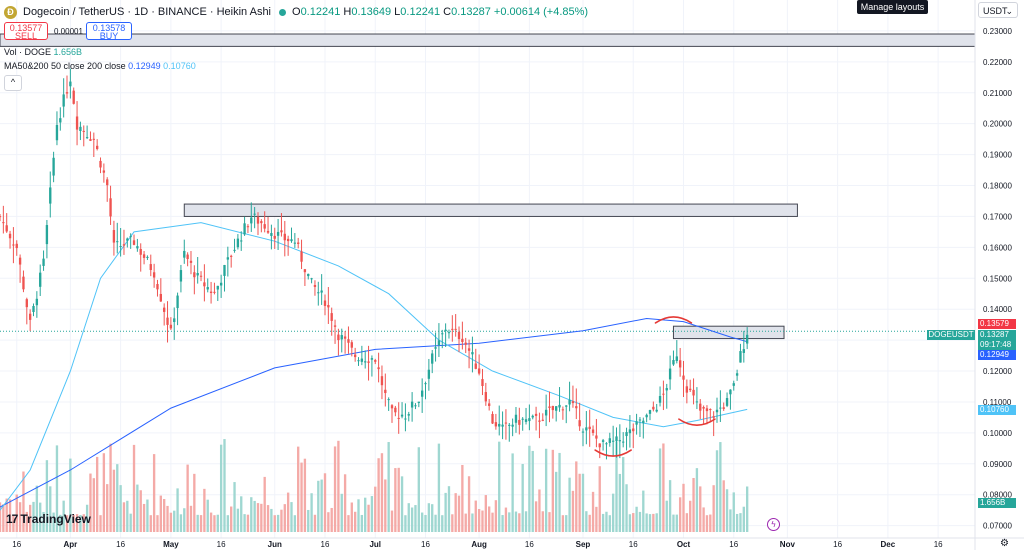 This screenshot has width=1024, height=550. Describe the element at coordinates (171, 544) in the screenshot. I see `x-tick-label: May` at that location.